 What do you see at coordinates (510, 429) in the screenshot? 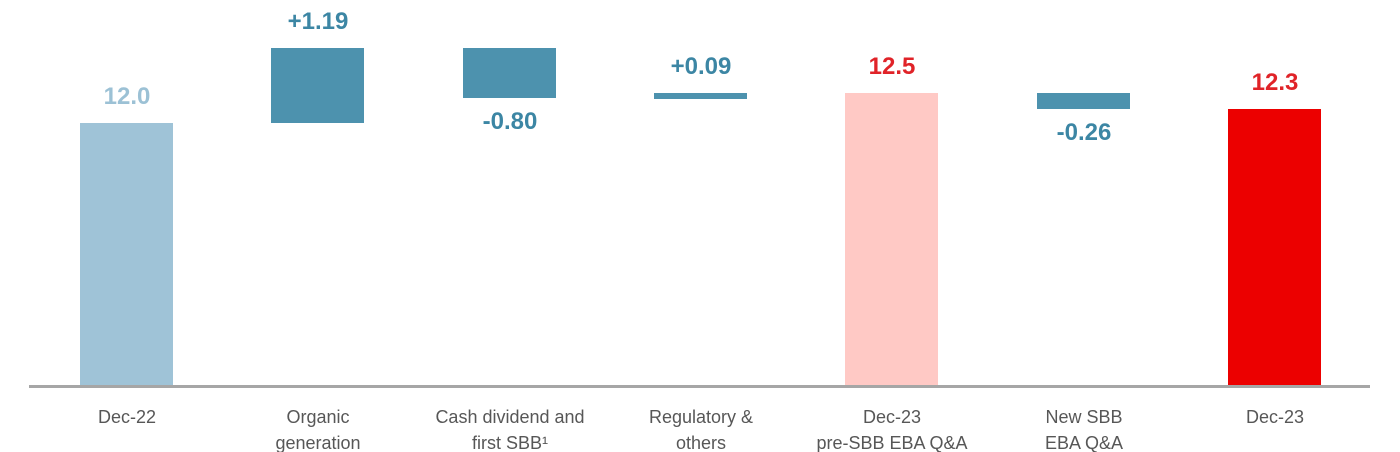
I see `category-label-3: Cash dividend and first SBB¹` at bounding box center [510, 429].